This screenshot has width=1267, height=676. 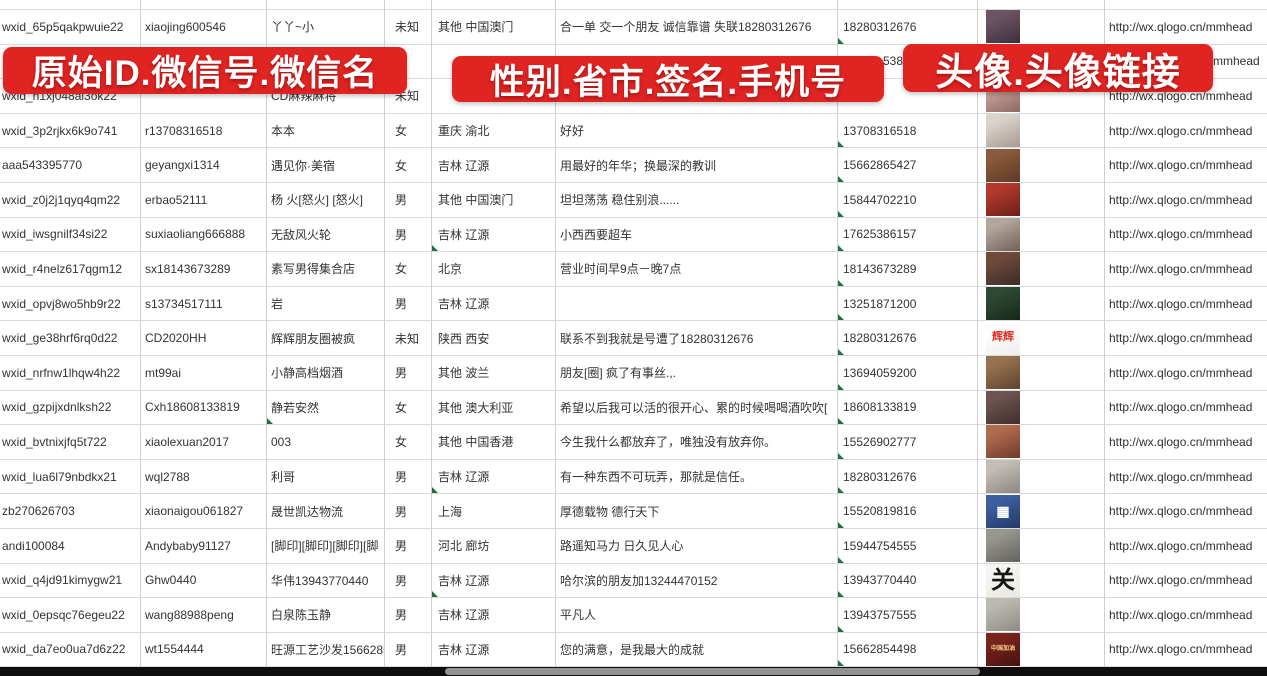 I want to click on wechat-name-cell: [脚印][脚印][脚印][脚, so click(x=326, y=546).